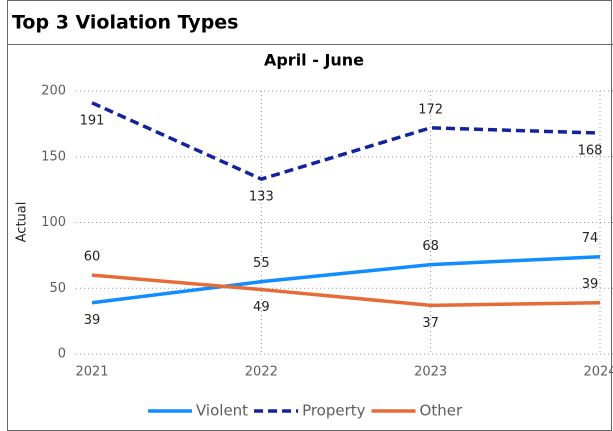 The image size is (613, 431). What do you see at coordinates (62, 354) in the screenshot?
I see `y-tick-label: 0` at bounding box center [62, 354].